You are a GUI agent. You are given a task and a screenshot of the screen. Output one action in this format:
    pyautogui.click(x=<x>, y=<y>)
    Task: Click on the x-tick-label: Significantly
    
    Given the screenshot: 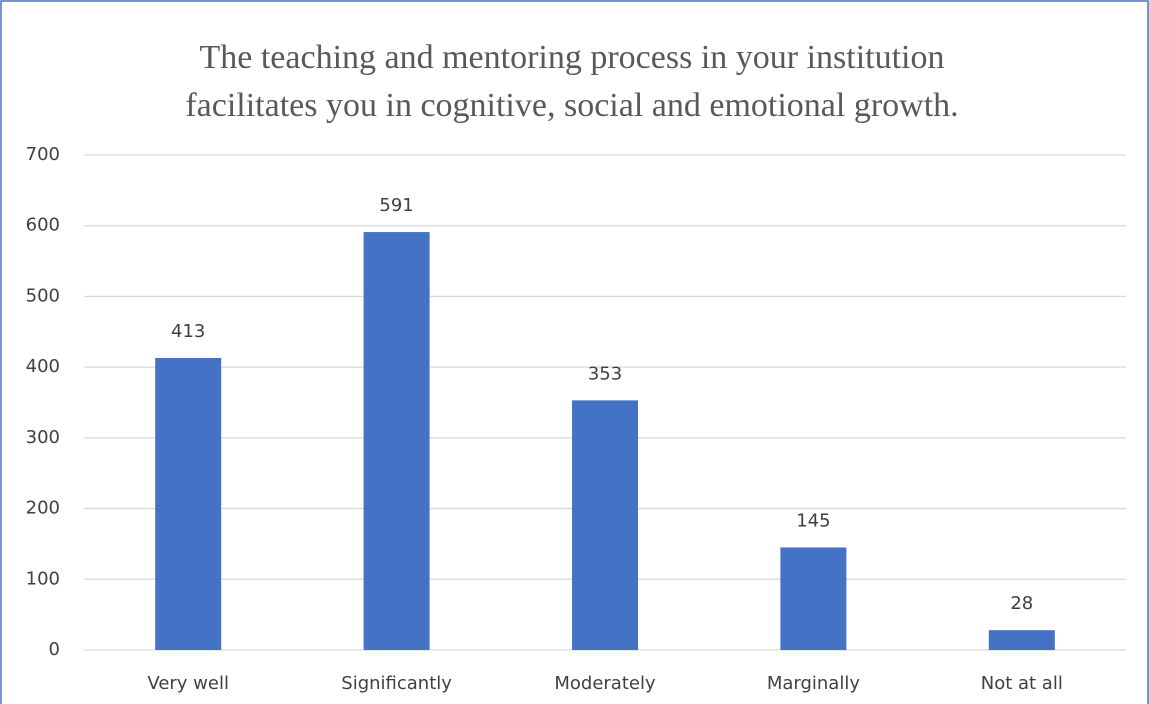 What is the action you would take?
    pyautogui.click(x=396, y=683)
    